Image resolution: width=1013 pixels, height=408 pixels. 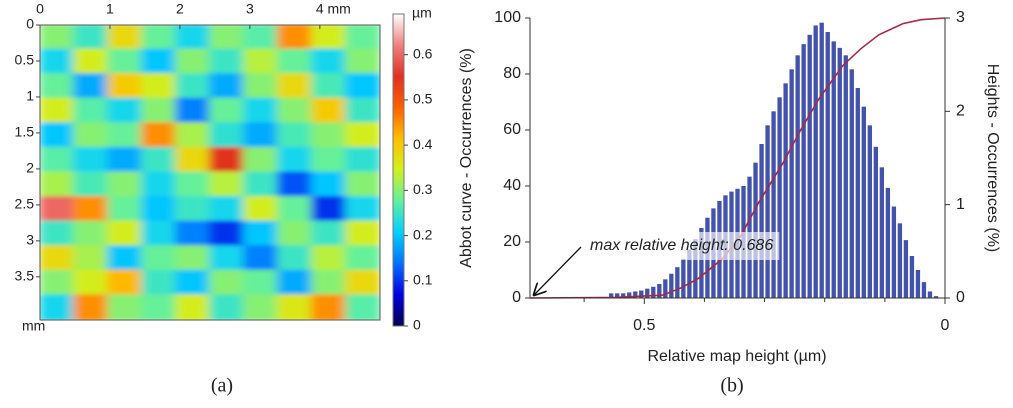 I want to click on caption: (b), so click(x=731, y=386).